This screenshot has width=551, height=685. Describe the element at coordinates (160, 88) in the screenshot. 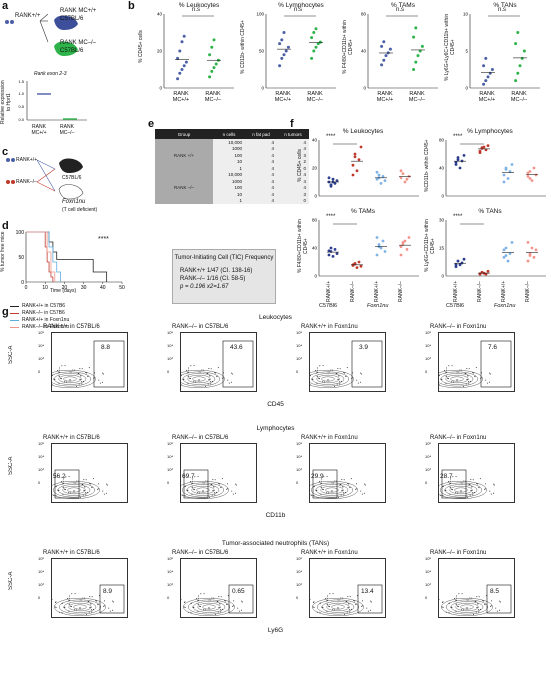

I see `tick-label: 0` at that location.